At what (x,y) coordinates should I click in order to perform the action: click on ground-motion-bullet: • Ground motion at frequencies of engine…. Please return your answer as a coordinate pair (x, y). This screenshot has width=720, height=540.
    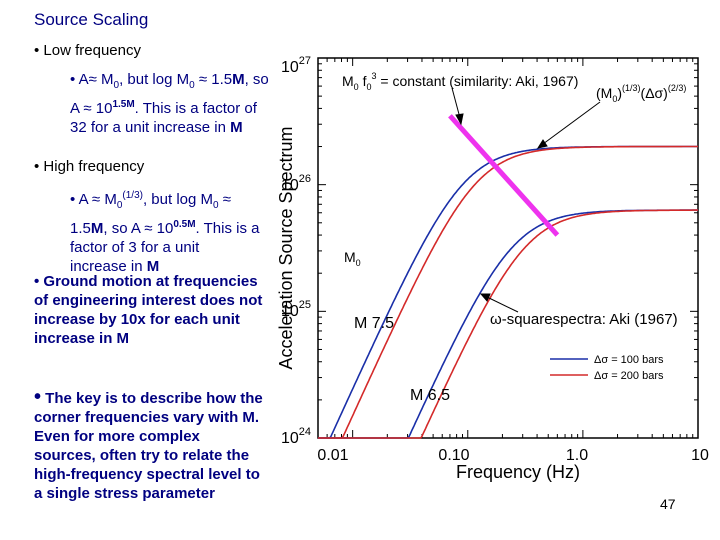
    Looking at the image, I should click on (148, 310).